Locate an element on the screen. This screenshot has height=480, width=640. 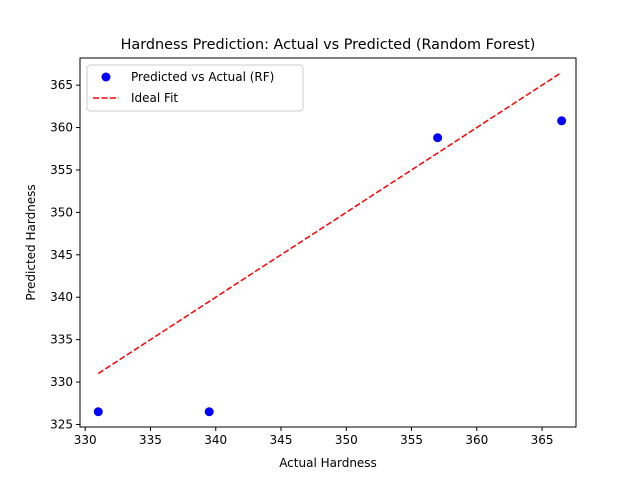
legend-box is located at coordinates (195, 88).